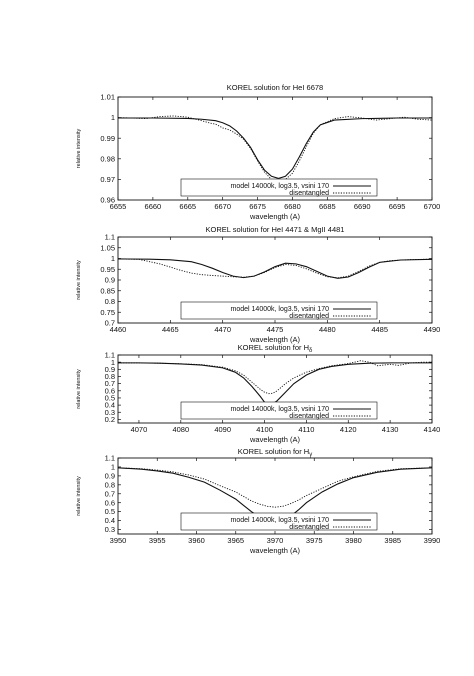 This screenshot has height=676, width=474. What do you see at coordinates (310, 455) in the screenshot?
I see `chart-title-subscript: γ` at bounding box center [310, 455].